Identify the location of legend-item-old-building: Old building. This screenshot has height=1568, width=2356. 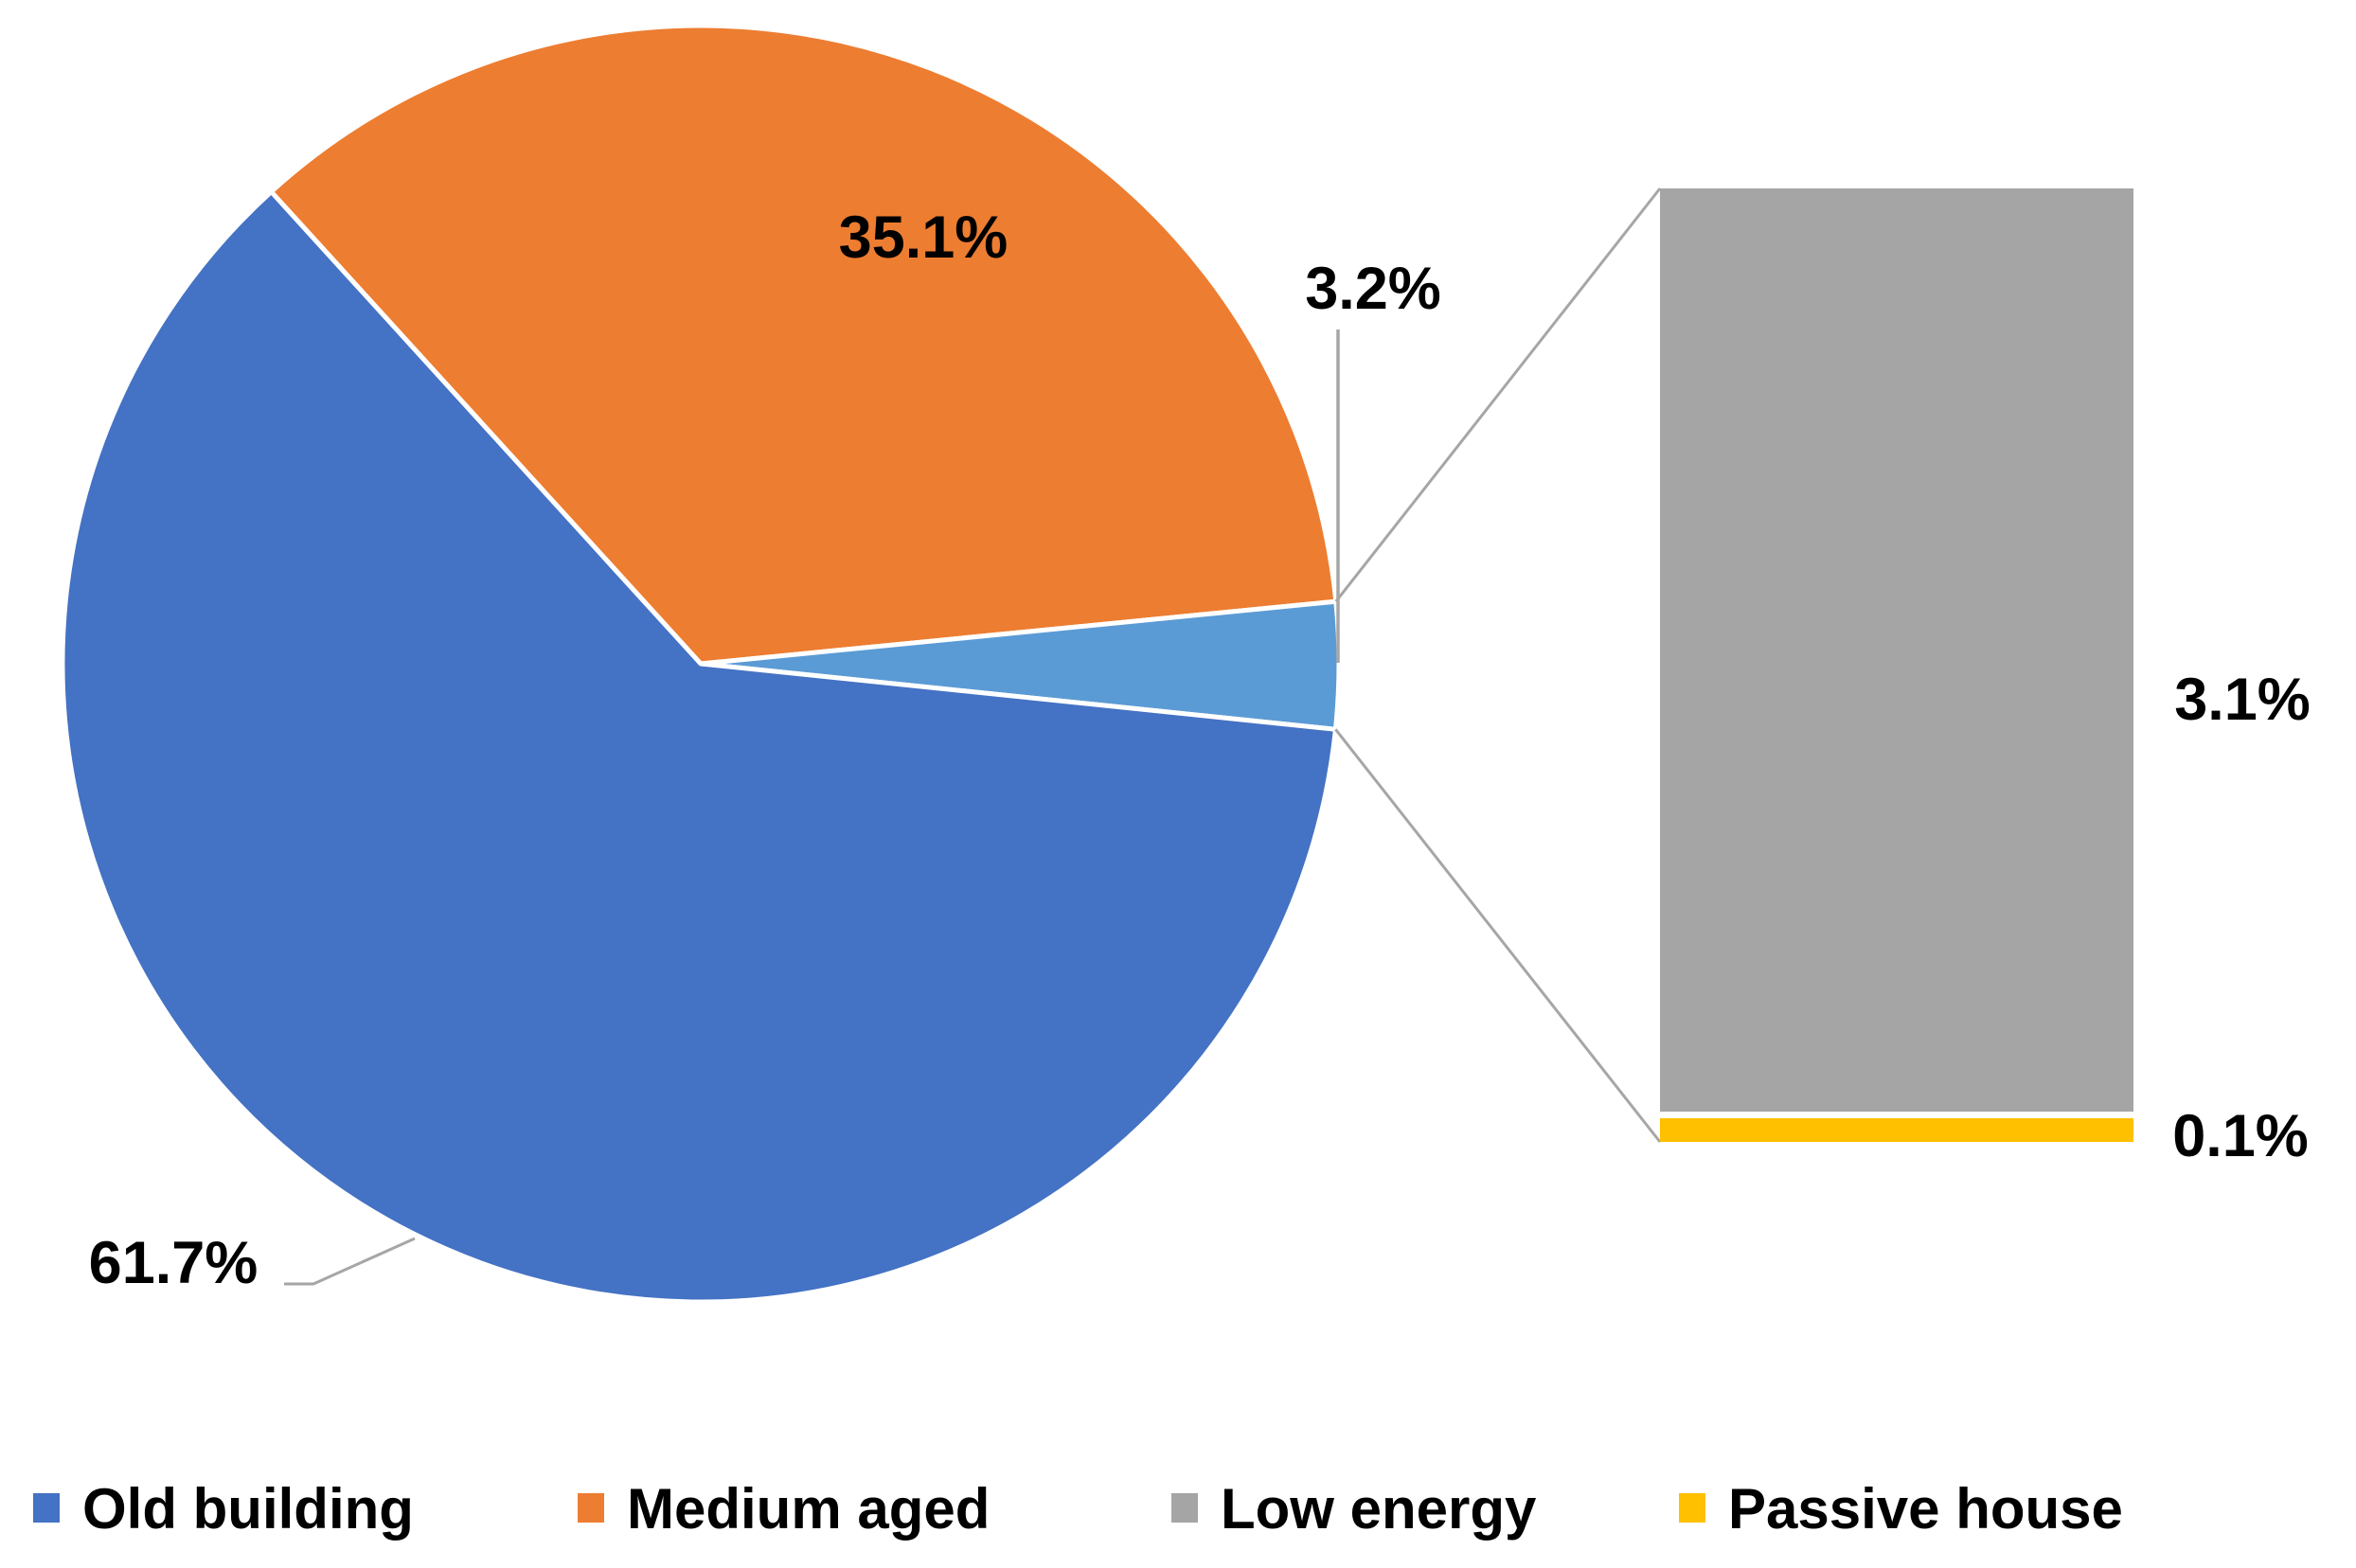
(223, 1509).